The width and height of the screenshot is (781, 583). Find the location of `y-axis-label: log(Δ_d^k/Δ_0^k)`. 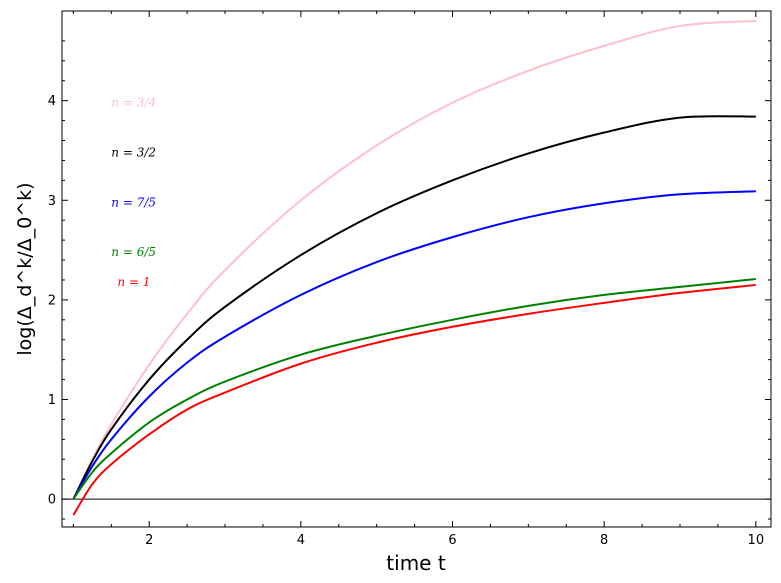

y-axis-label: log(Δ_d^k/Δ_0^k) is located at coordinates (25, 268).